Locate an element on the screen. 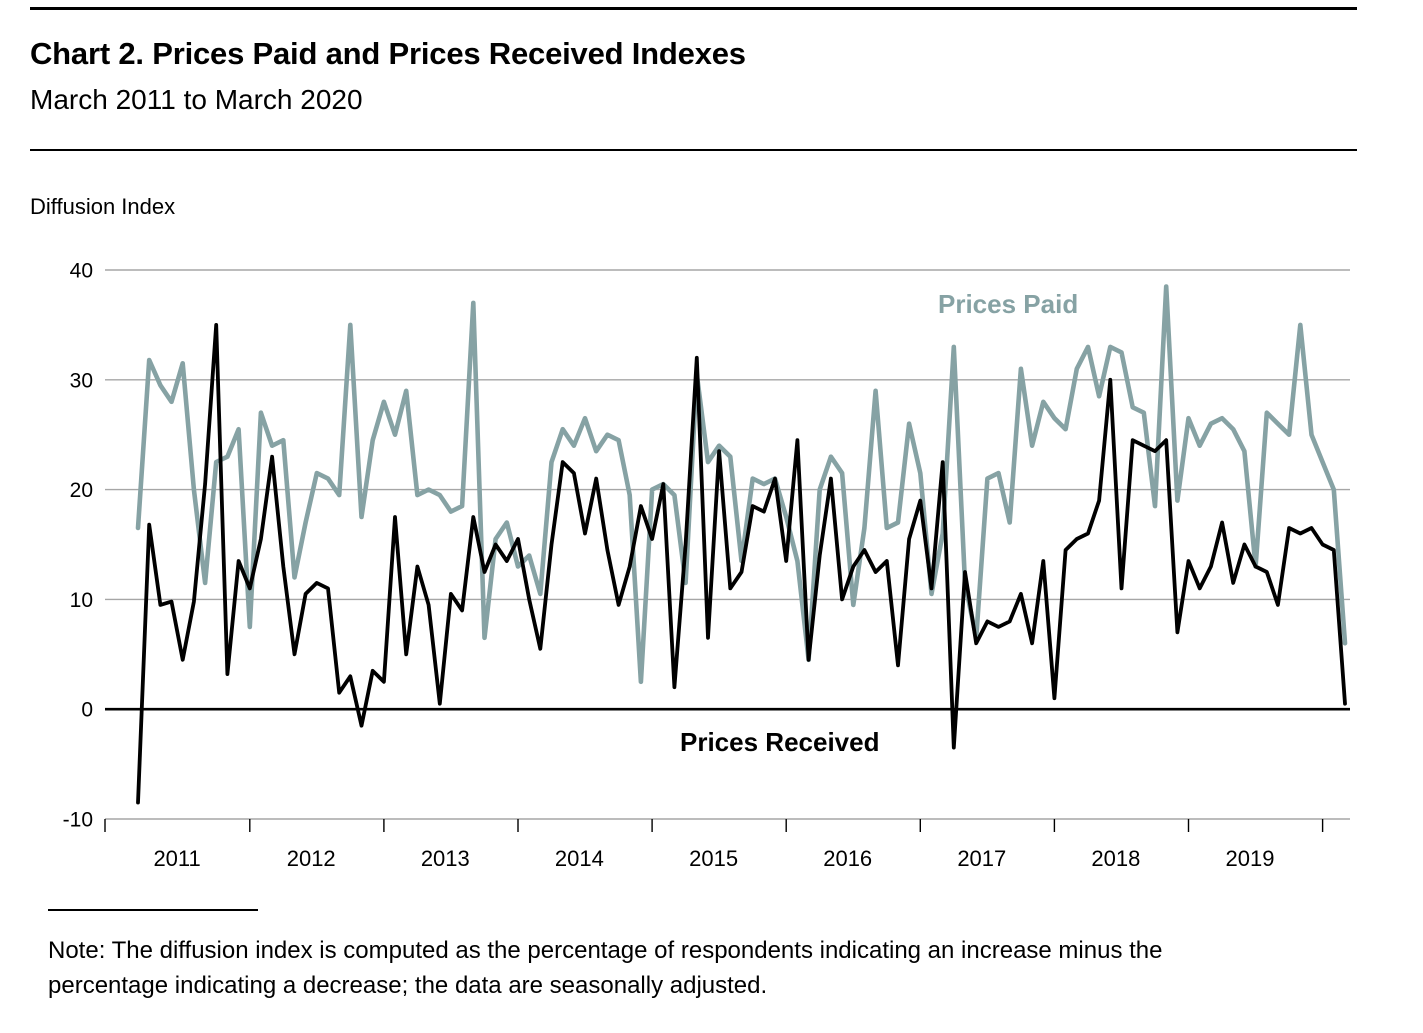 The height and width of the screenshot is (1033, 1423). y-tick-label: 10 is located at coordinates (81, 600).